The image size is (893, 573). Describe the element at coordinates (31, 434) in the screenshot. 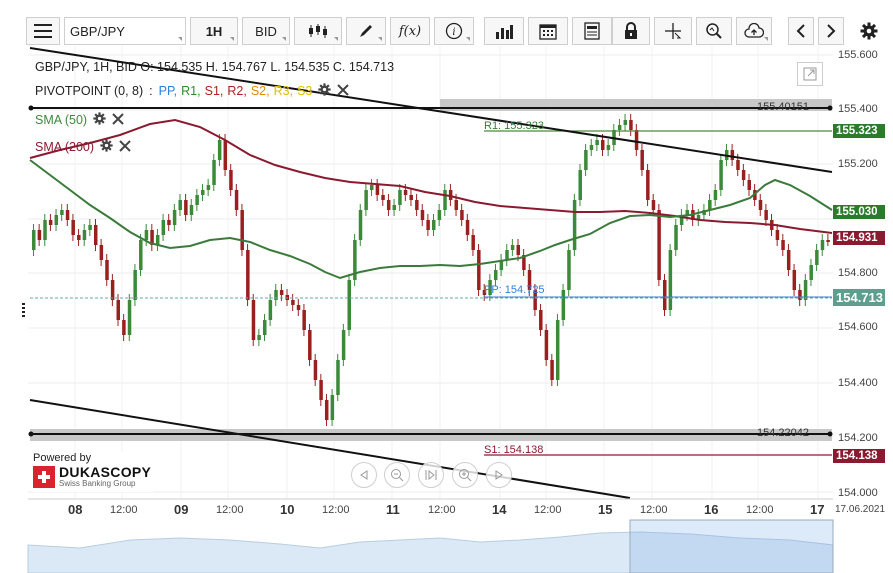

I see `lower-level-left-handle` at that location.